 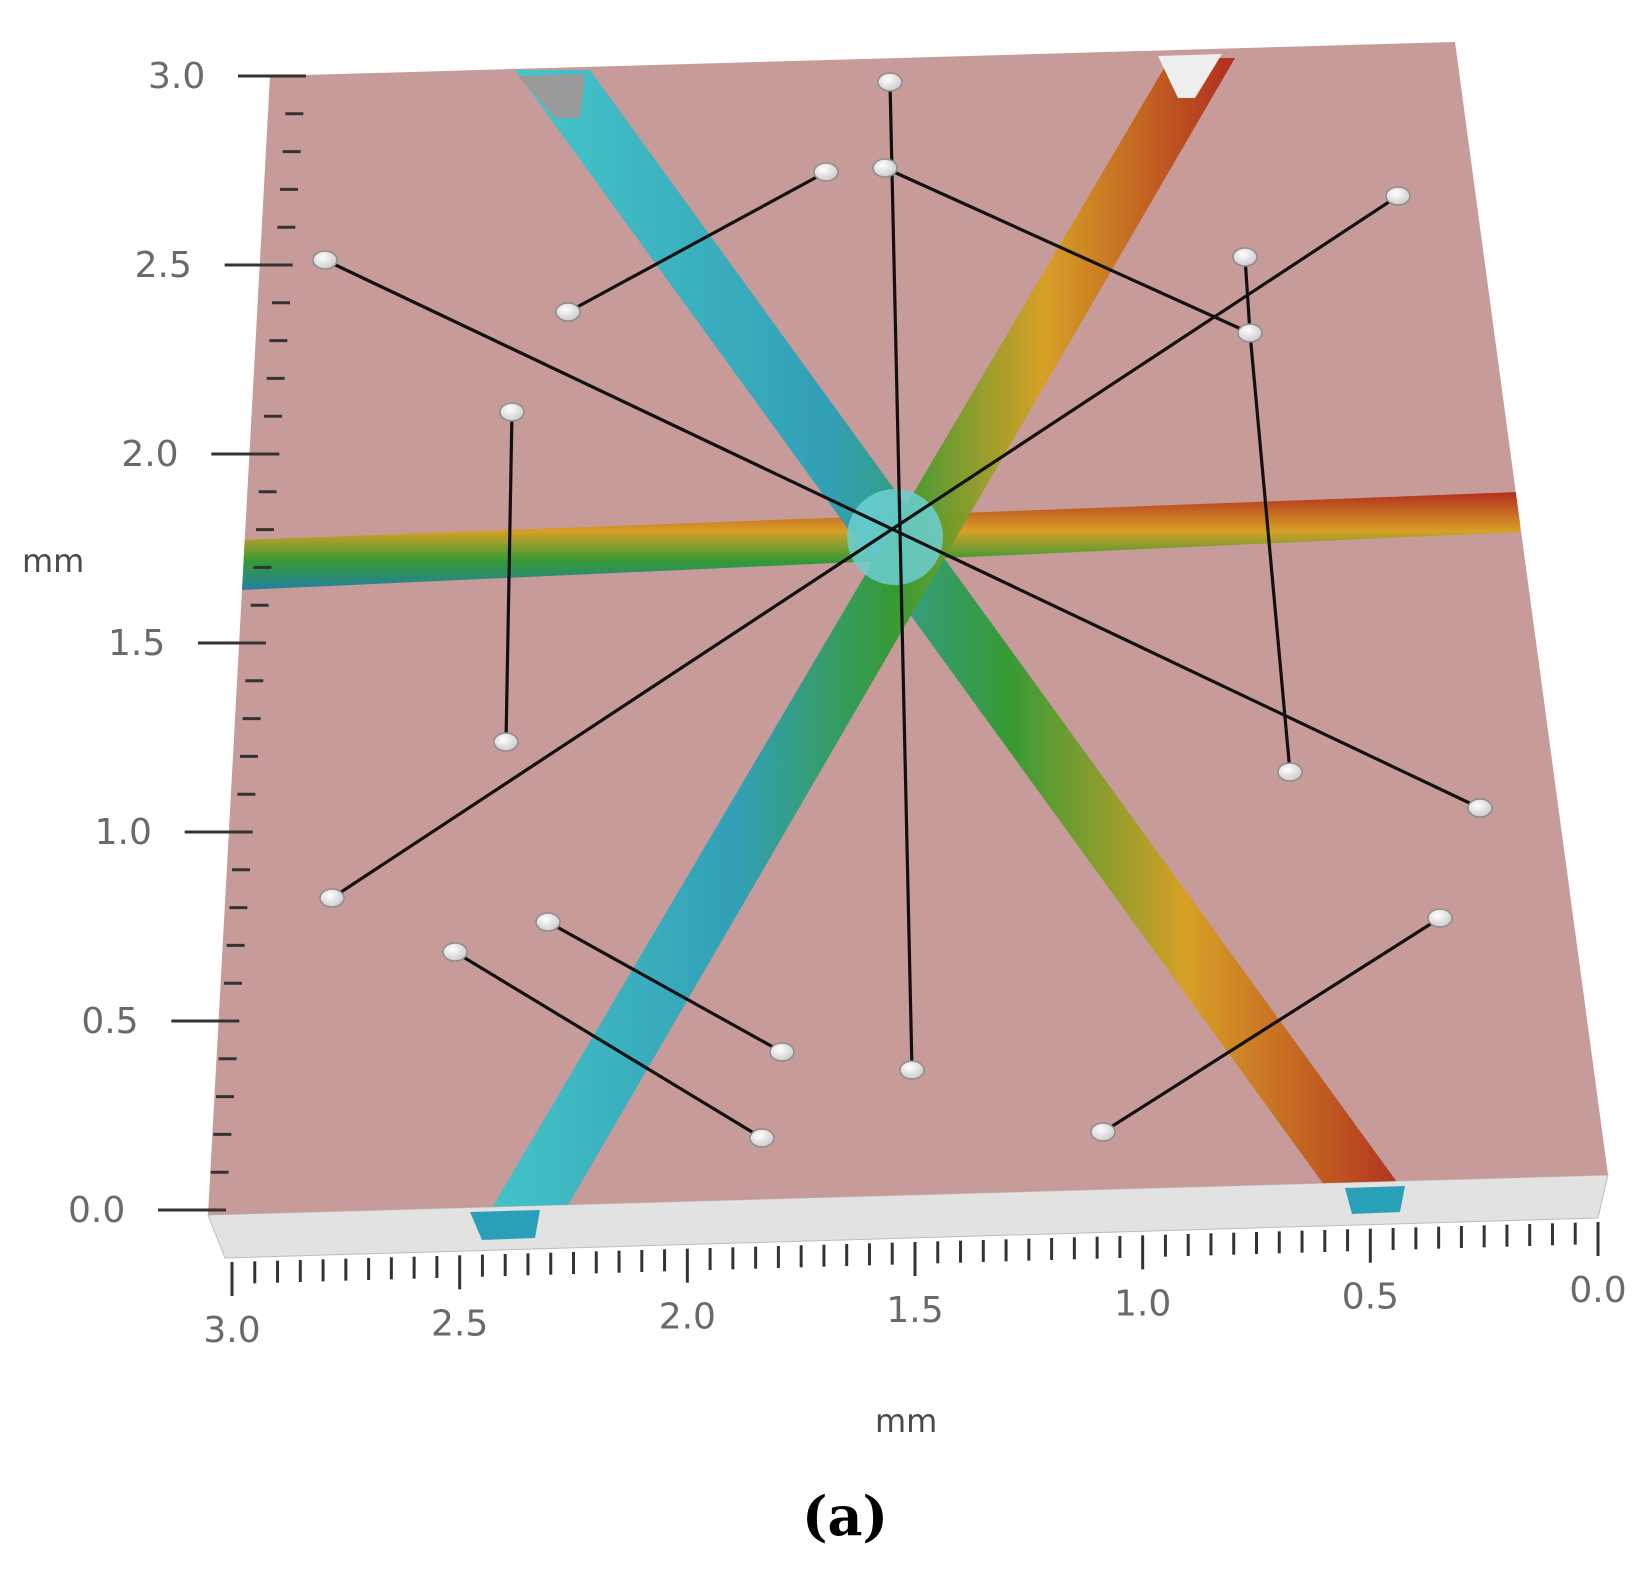 I want to click on notch-top-right, so click(x=1190, y=76).